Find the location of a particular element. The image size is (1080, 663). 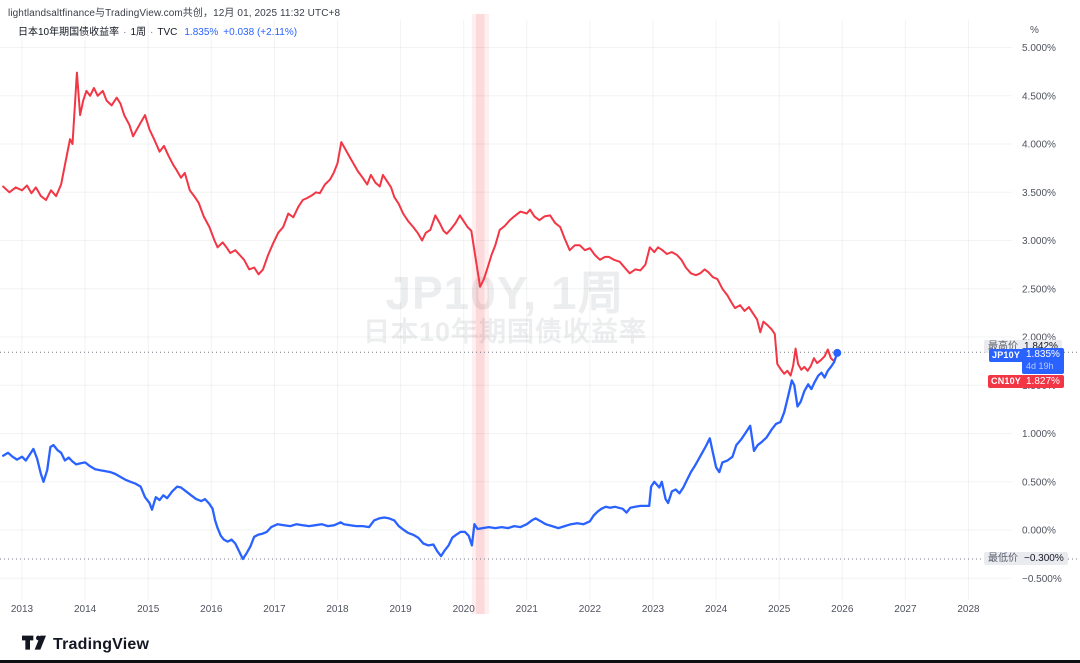

time-axis-tick: 2013 is located at coordinates (22, 609).